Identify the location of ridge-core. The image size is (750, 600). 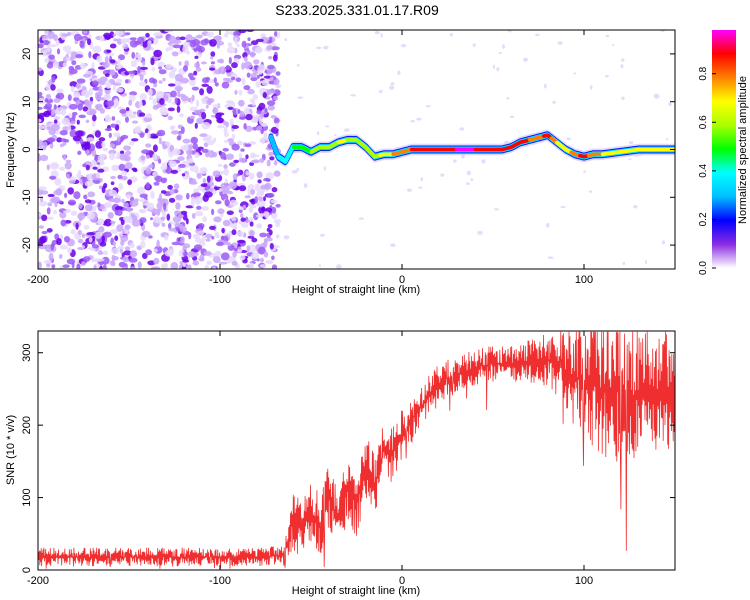
(275, 149).